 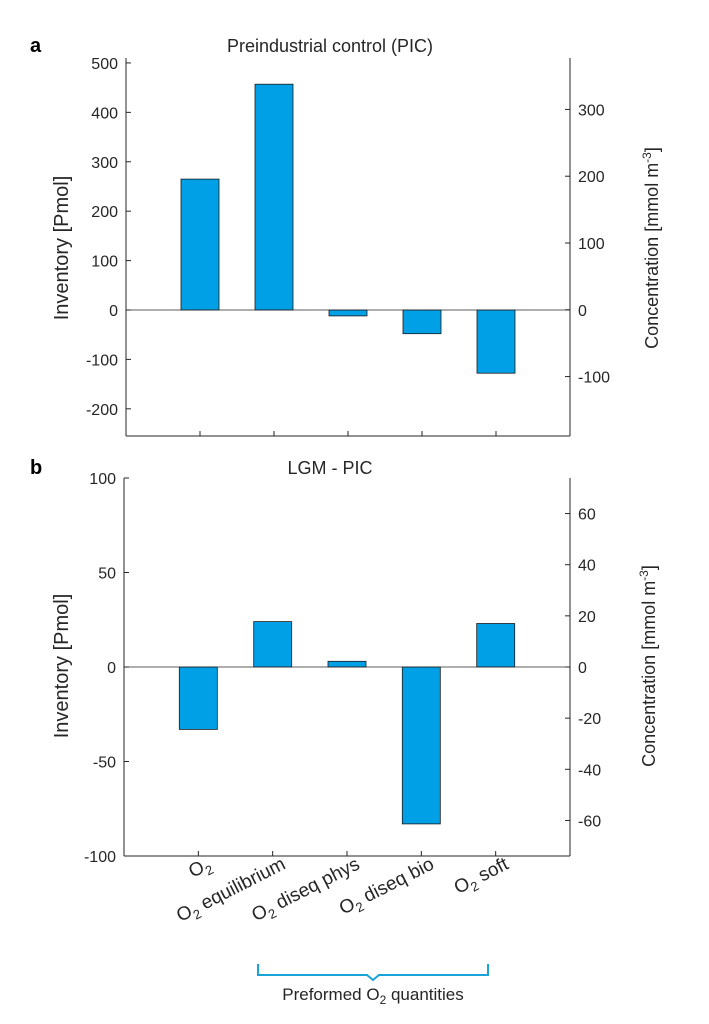 What do you see at coordinates (102, 410) in the screenshot?
I see `ytick-label: -200` at bounding box center [102, 410].